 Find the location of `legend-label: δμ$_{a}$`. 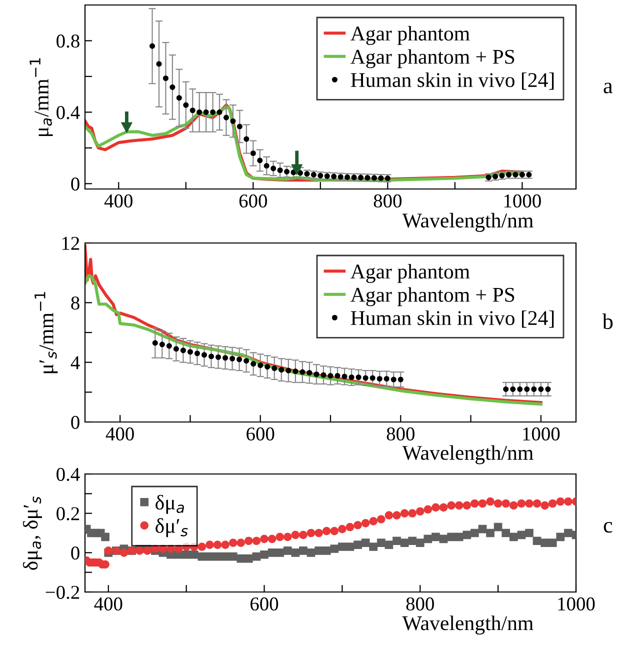

legend-label: δμ$_{a}$ is located at coordinates (170, 504).